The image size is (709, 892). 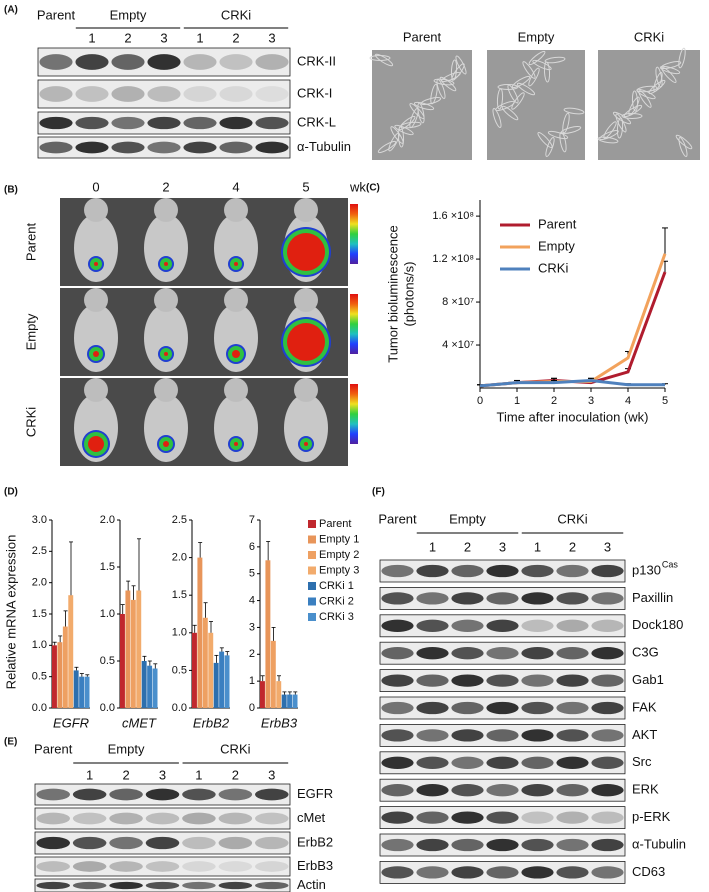 I want to click on band-label: EGFR, so click(x=315, y=793).